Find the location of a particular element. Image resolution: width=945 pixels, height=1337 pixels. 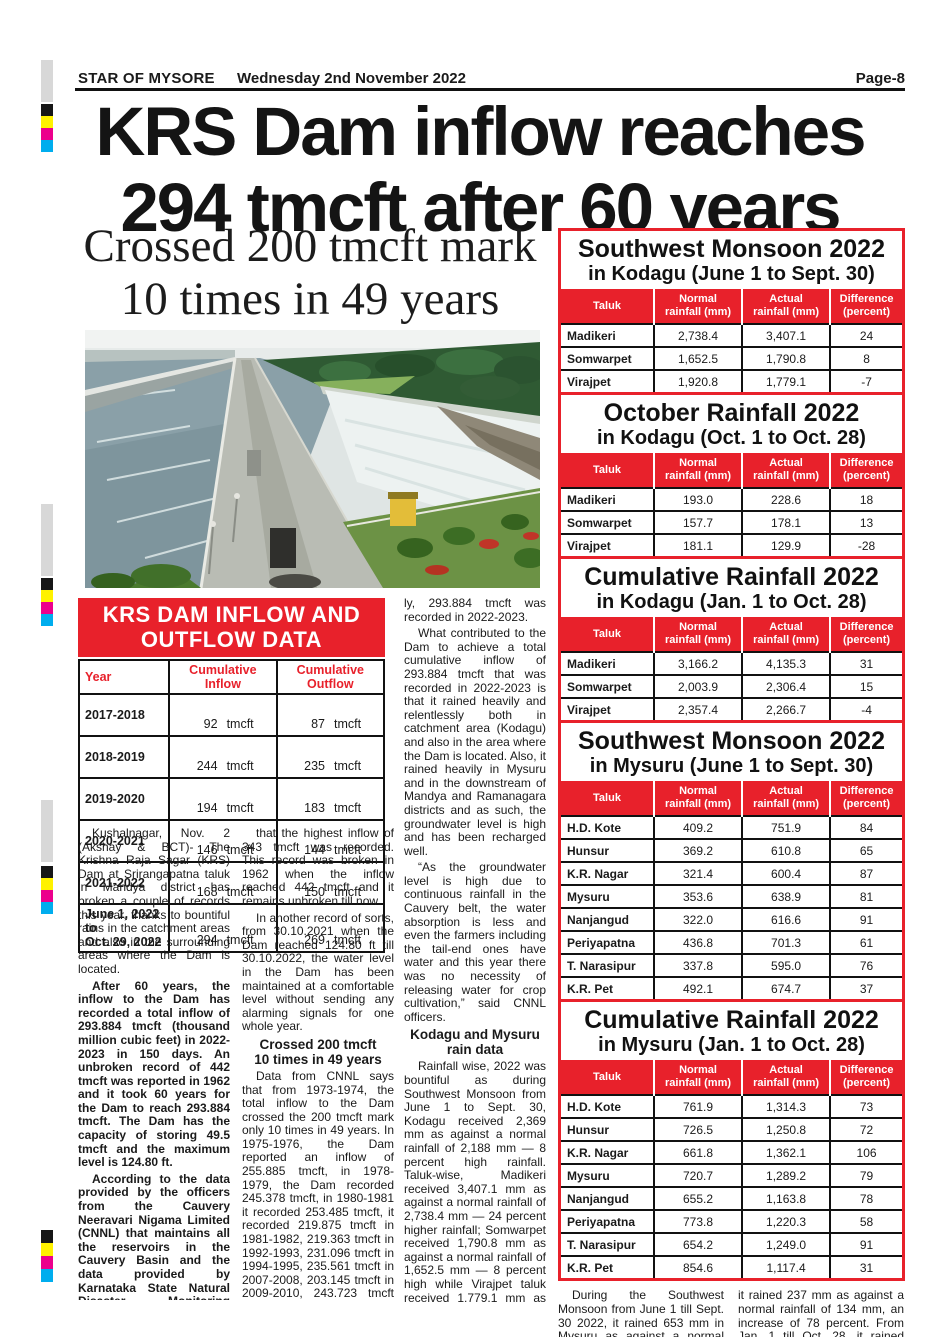

col-normal-rainfall: Normal rainfall (mm) is located at coordinates (697, 470).